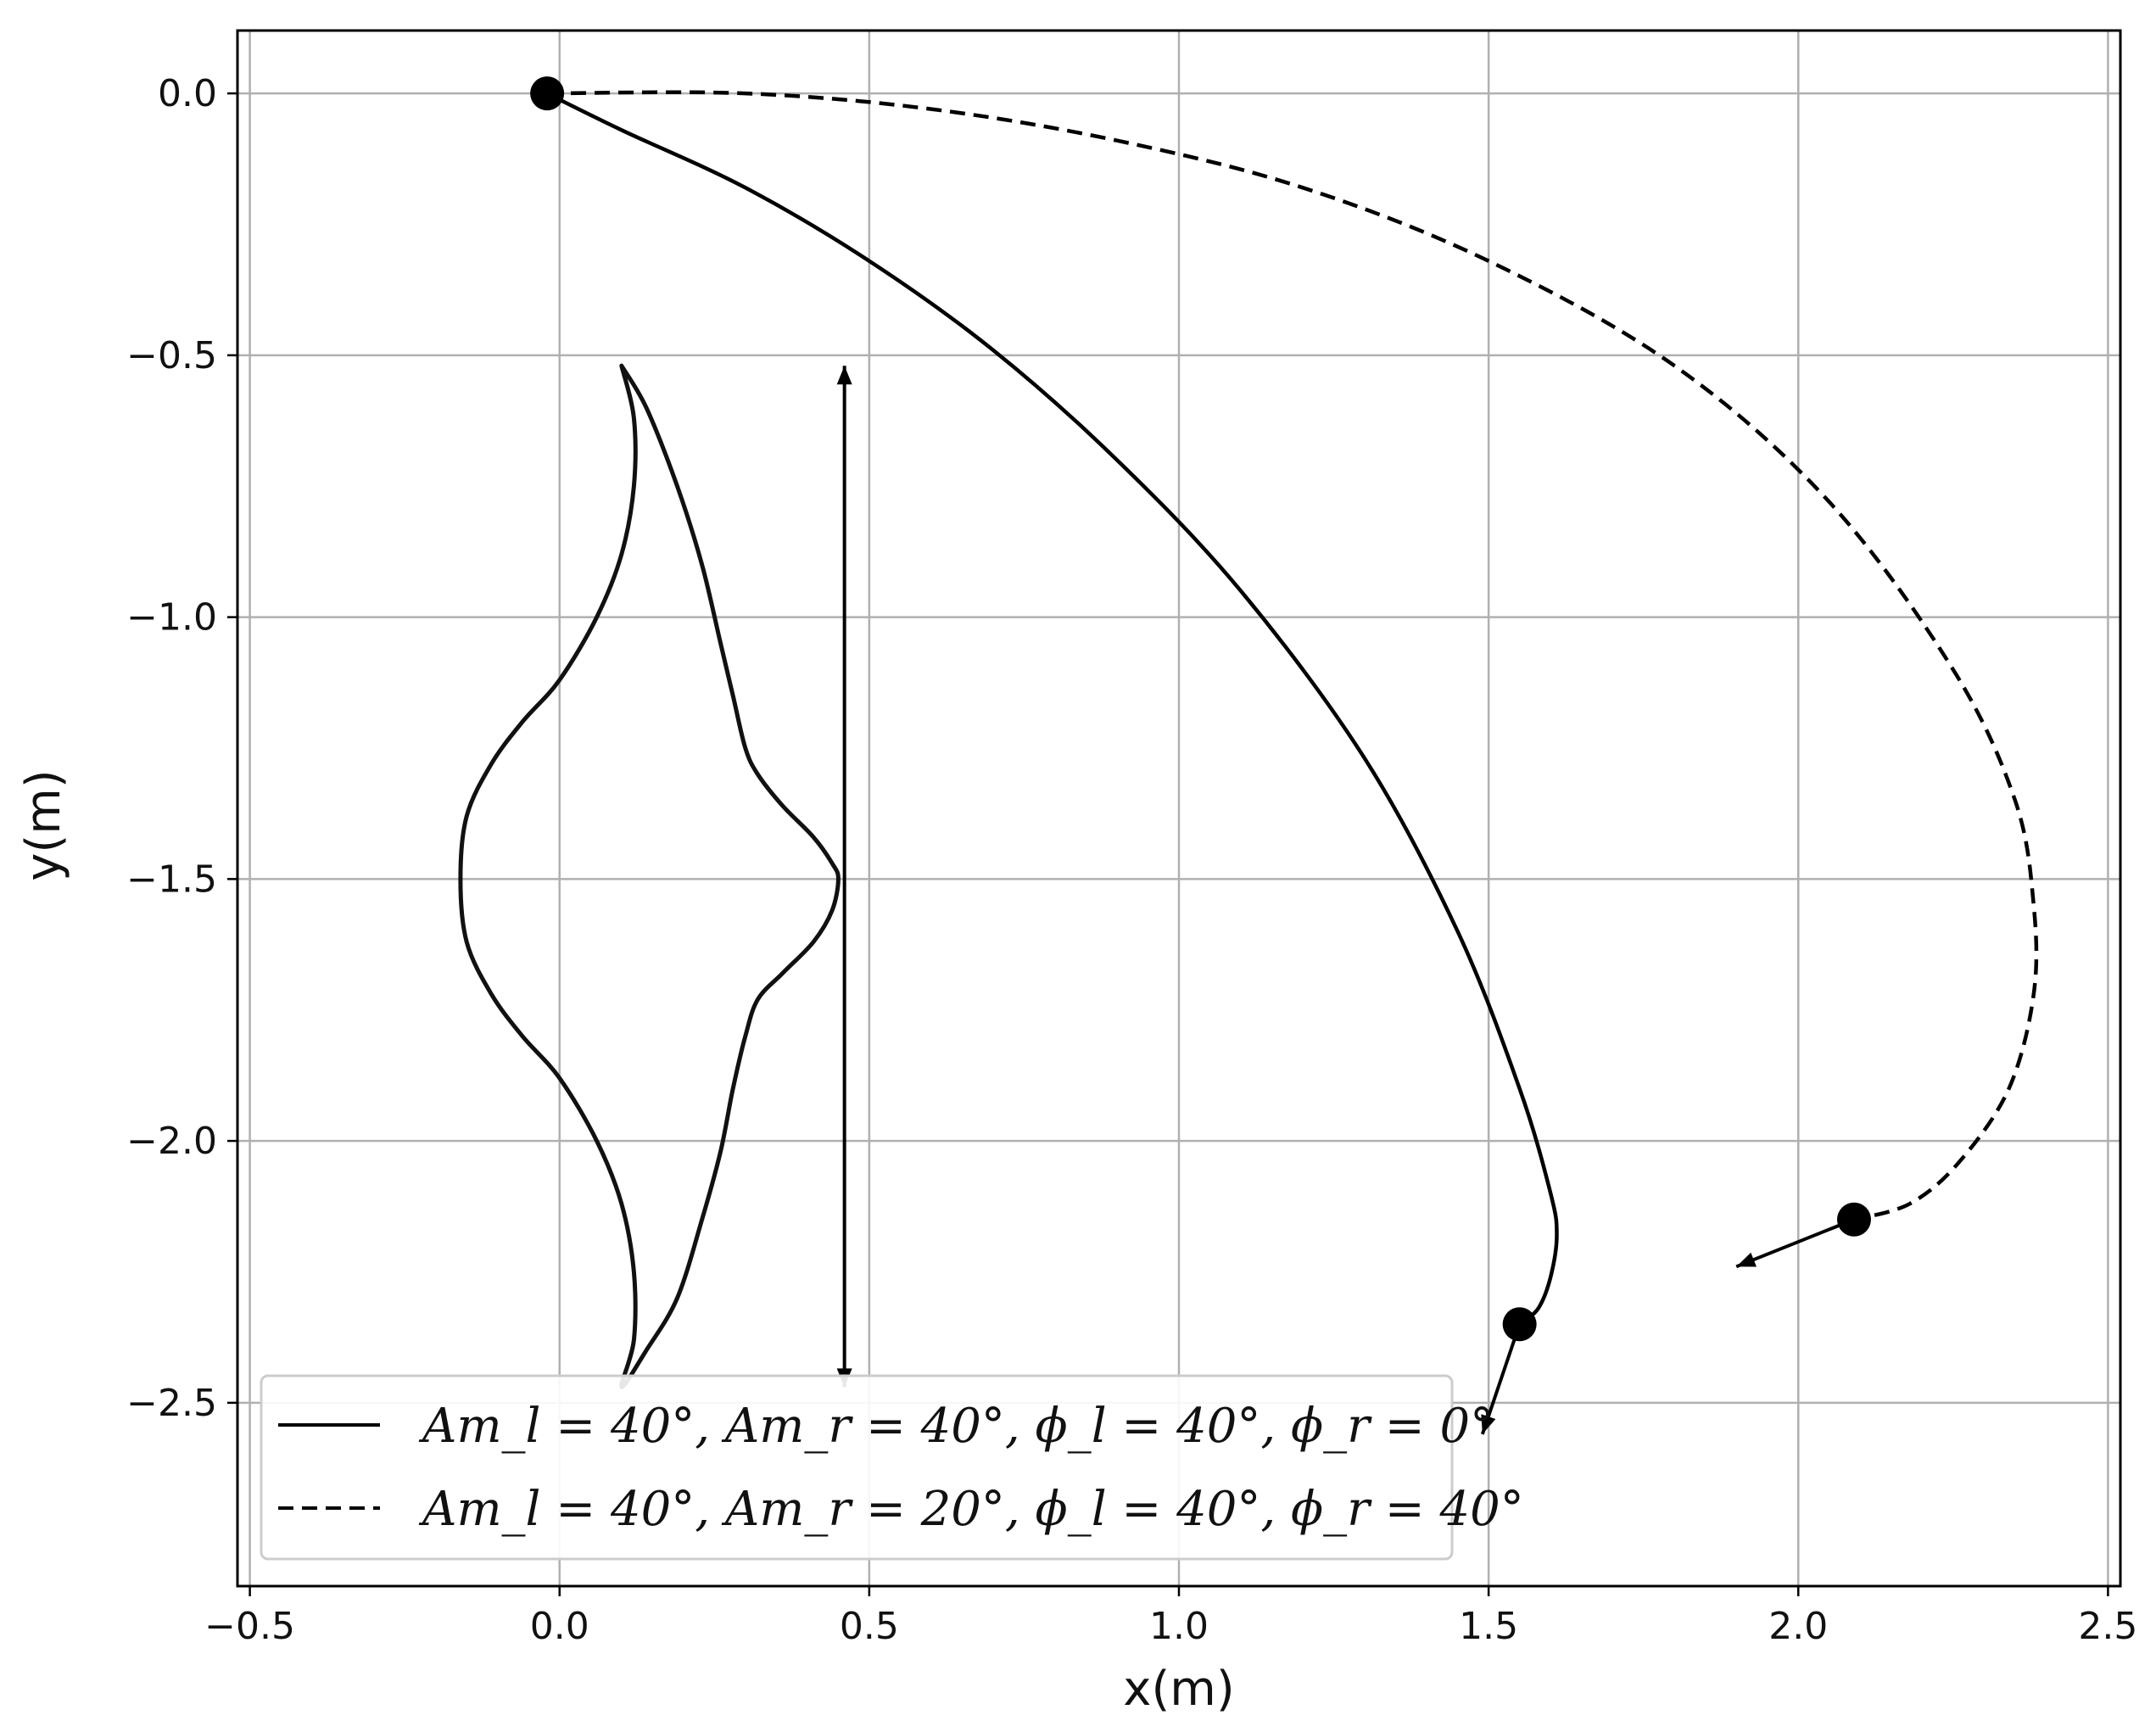 This screenshot has height=1732, width=2156. I want to click on y-axis-ticks: 0.0 −0.5 −1.0 −1.5 −2.0 −2.5, so click(181, 748).